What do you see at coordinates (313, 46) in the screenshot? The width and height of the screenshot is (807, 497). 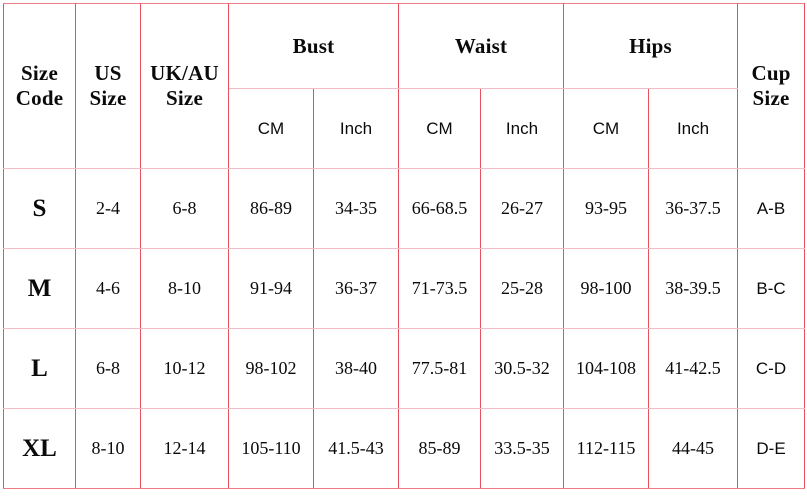 I see `header-bust: Bust` at bounding box center [313, 46].